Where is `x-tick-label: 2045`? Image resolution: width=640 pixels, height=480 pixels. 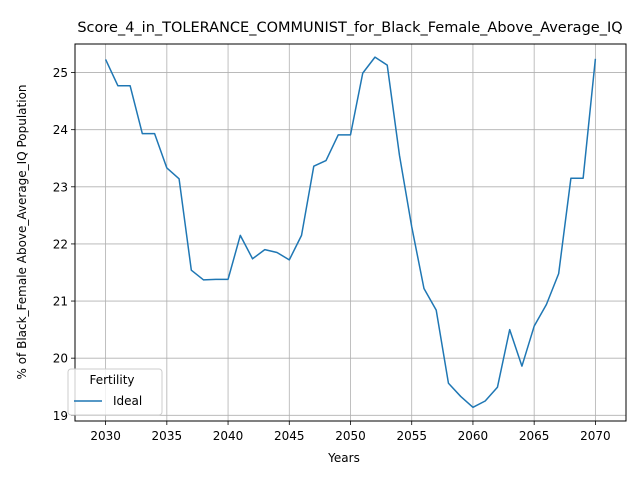
x-tick-label: 2045 is located at coordinates (289, 436).